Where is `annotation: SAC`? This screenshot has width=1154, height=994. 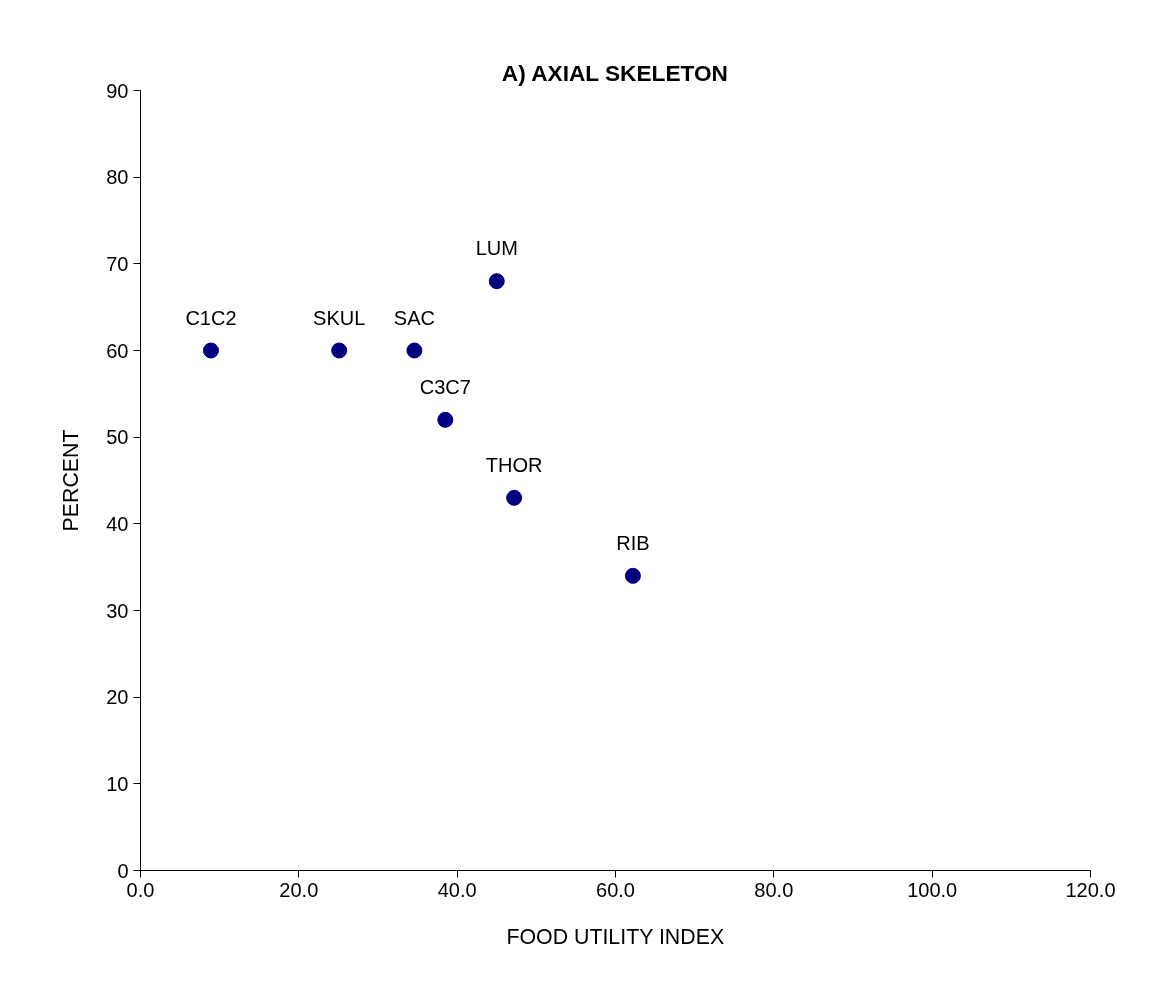
annotation: SAC is located at coordinates (414, 317).